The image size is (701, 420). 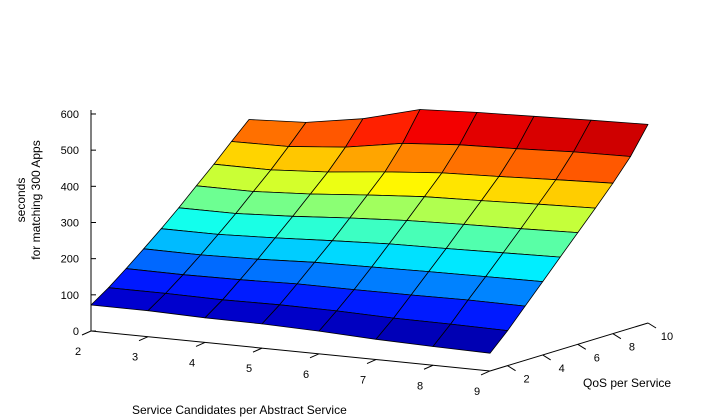 I want to click on z-tick-label: 4, so click(x=562, y=369).